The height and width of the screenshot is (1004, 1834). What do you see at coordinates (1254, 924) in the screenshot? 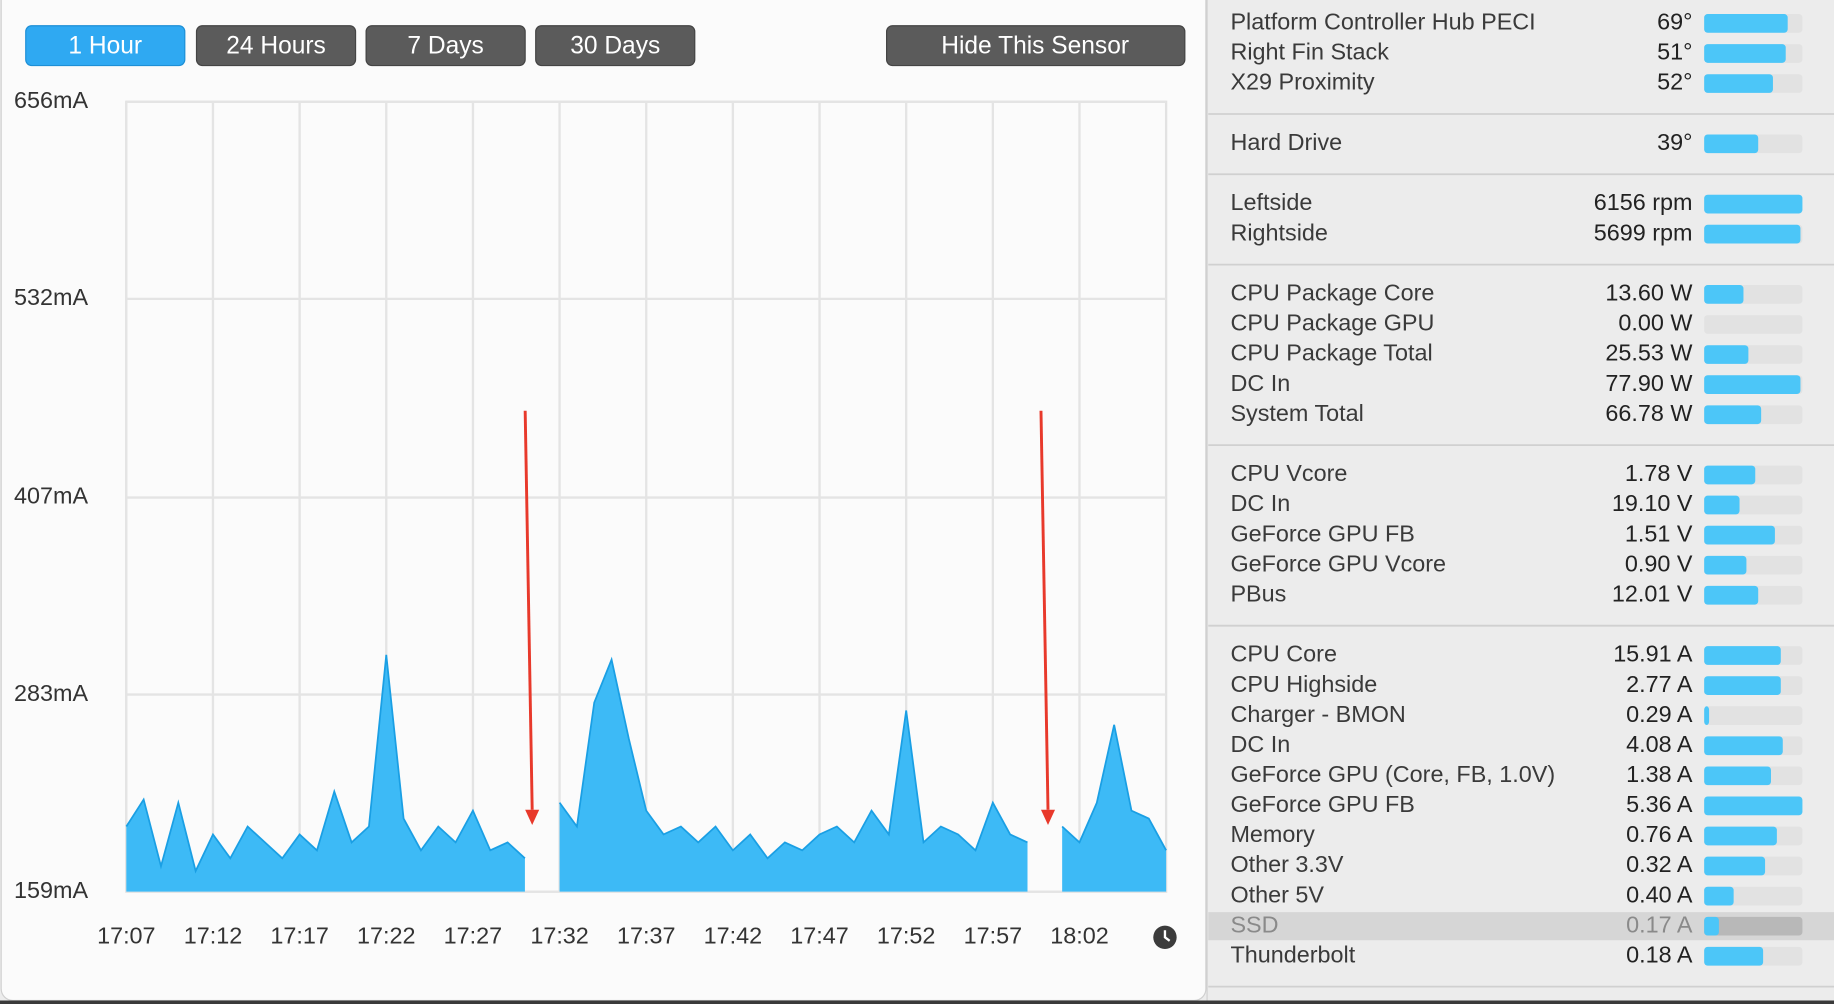
I see `sensor-name: SSD` at bounding box center [1254, 924].